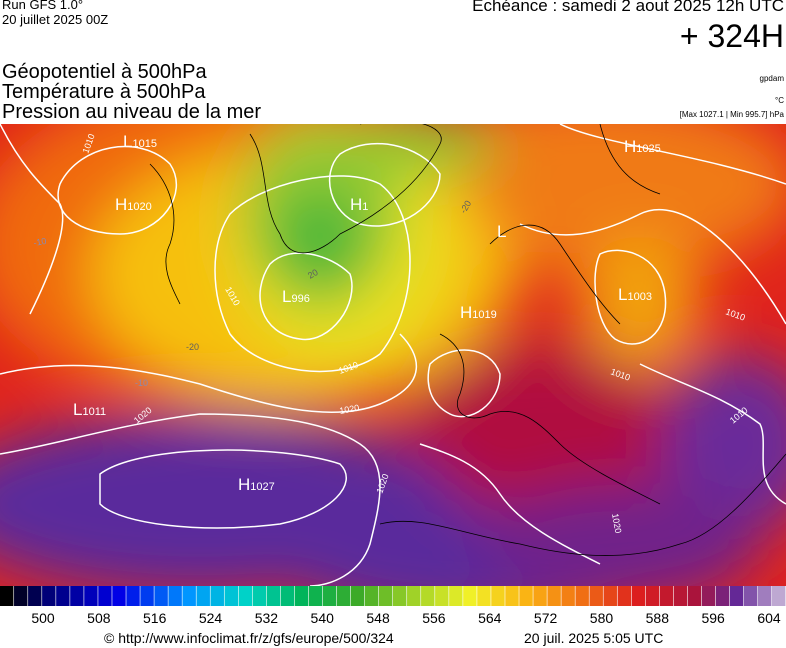 The width and height of the screenshot is (786, 648). Describe the element at coordinates (99, 618) in the screenshot. I see `colorbar-label: 508` at that location.